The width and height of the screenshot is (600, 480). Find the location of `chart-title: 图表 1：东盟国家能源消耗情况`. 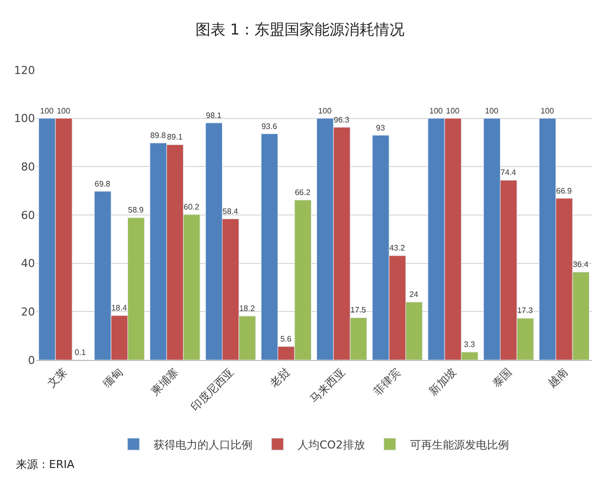

chart-title: 图表 1：东盟国家能源消耗情况 is located at coordinates (300, 29).